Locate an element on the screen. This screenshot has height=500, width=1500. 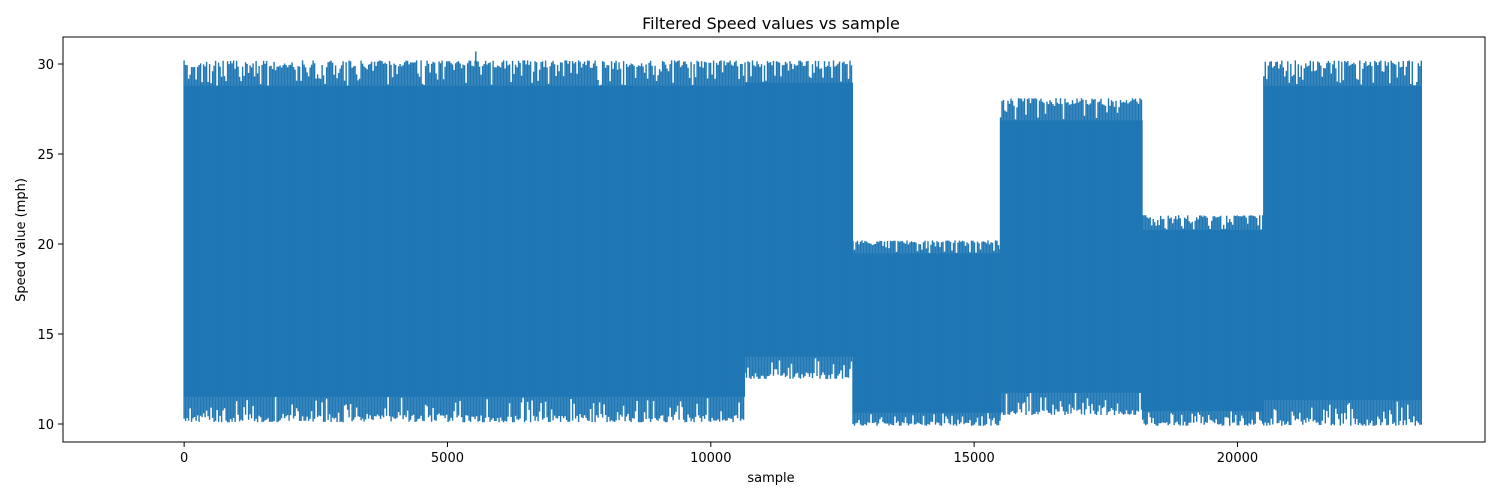
x-axis-label: sample is located at coordinates (770, 478).